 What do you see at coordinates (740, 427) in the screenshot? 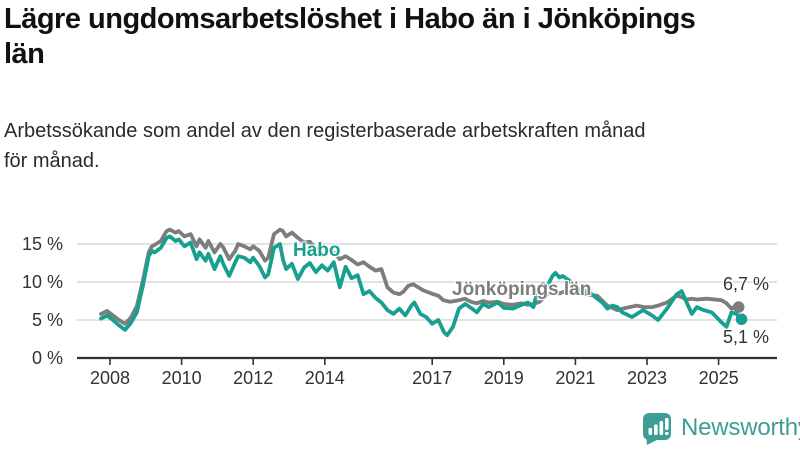
I see `newsworthy-wordmark: Newsworthy` at bounding box center [740, 427].